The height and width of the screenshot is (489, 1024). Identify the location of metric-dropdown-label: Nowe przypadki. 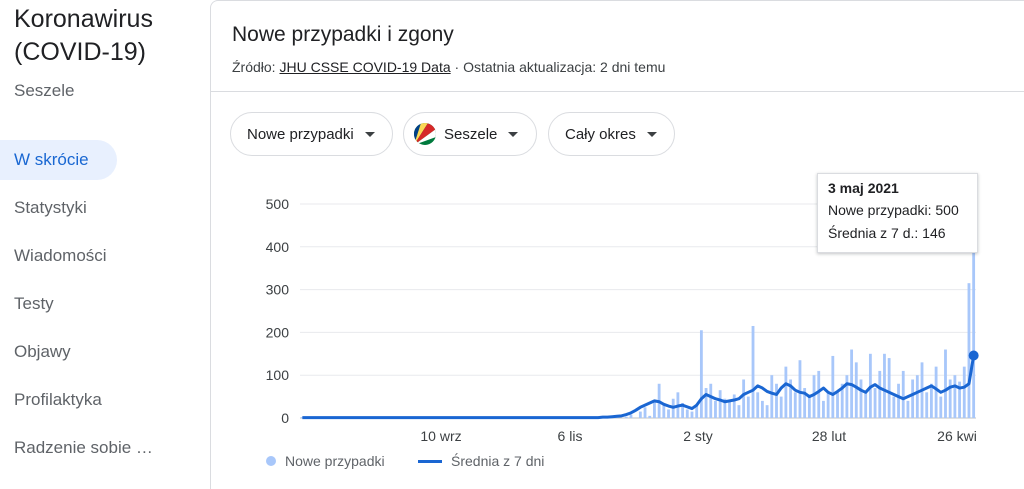
(300, 134).